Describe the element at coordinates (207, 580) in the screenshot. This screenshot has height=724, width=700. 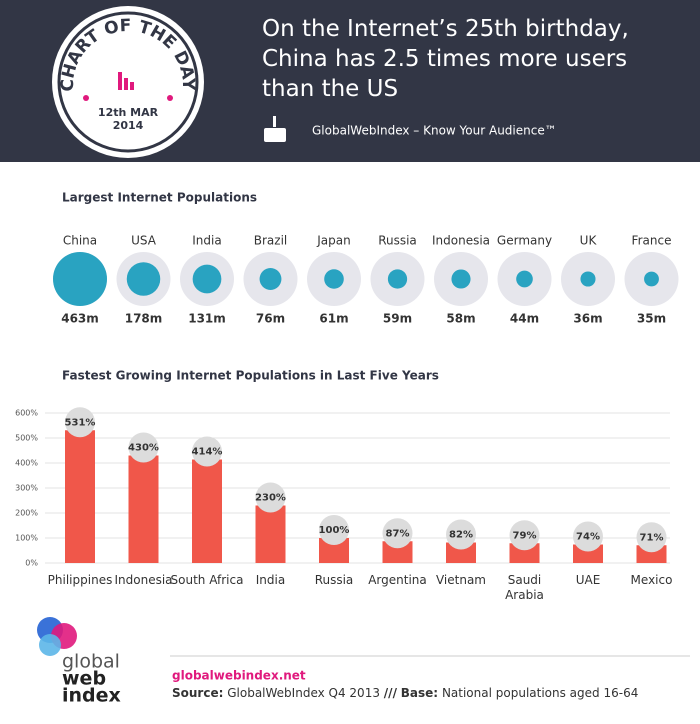
I see `x-tick-label: South Africa` at that location.